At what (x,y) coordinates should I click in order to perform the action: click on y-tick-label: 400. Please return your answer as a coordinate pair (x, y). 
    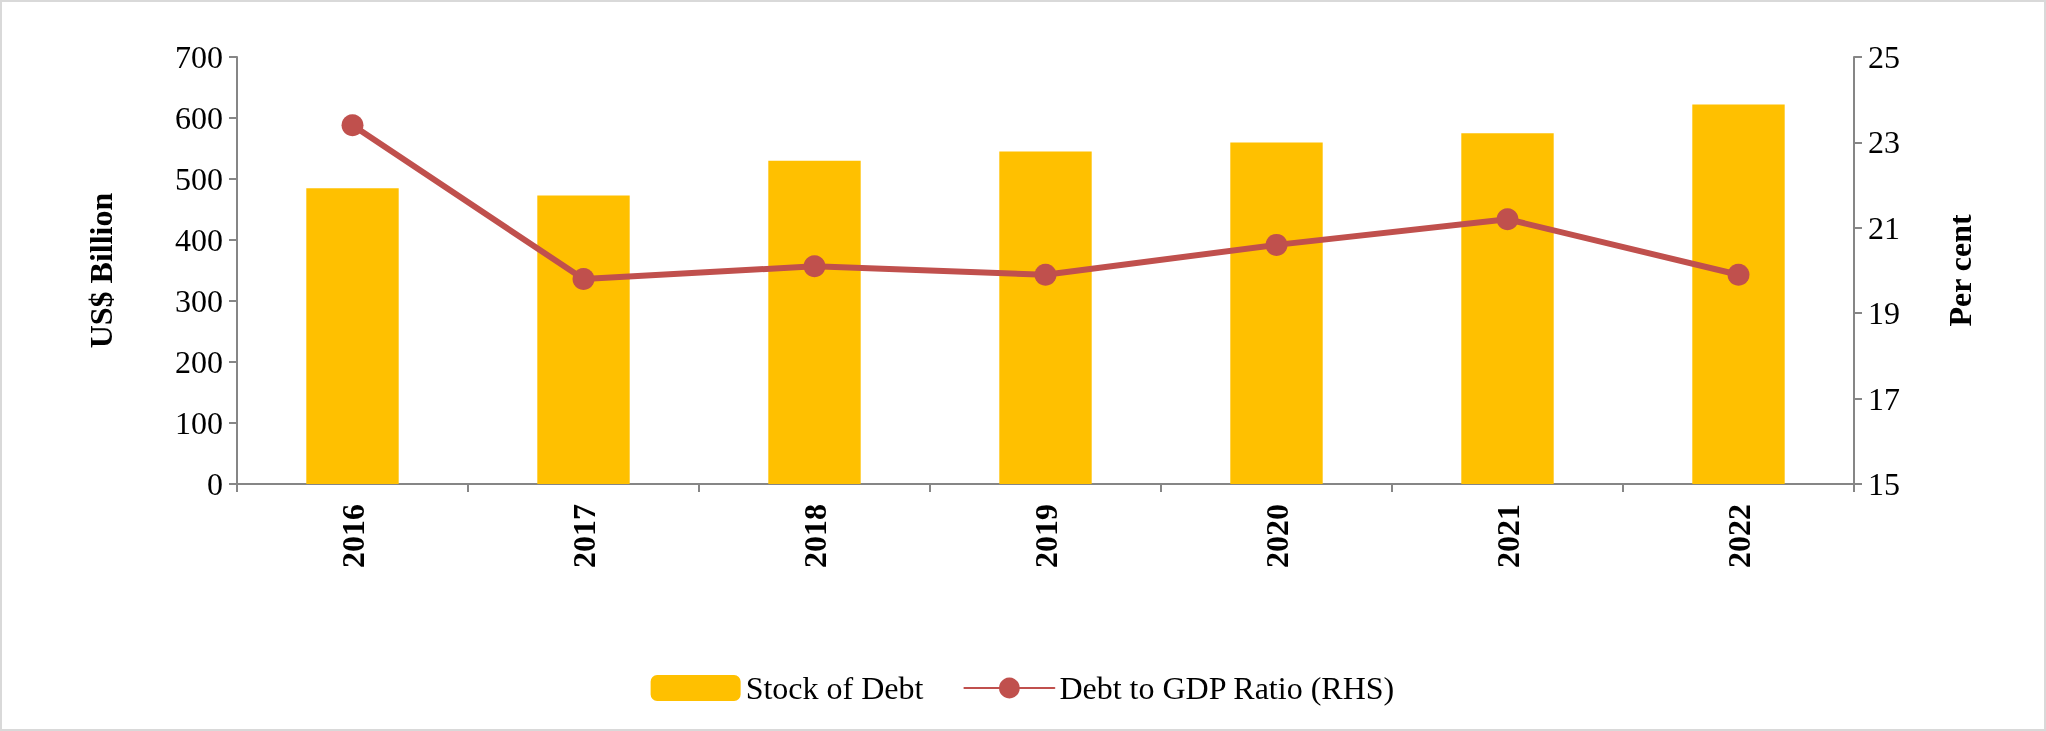
    Looking at the image, I should click on (199, 240).